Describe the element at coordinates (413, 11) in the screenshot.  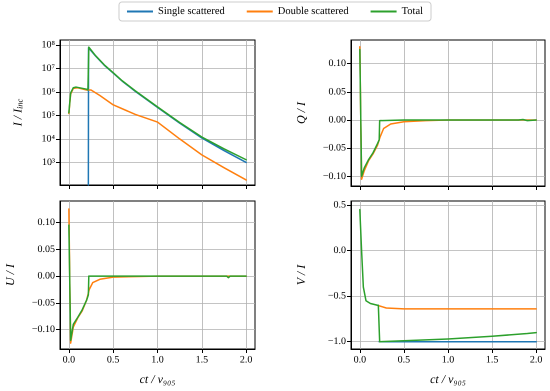
I see `legend-label: Total` at that location.